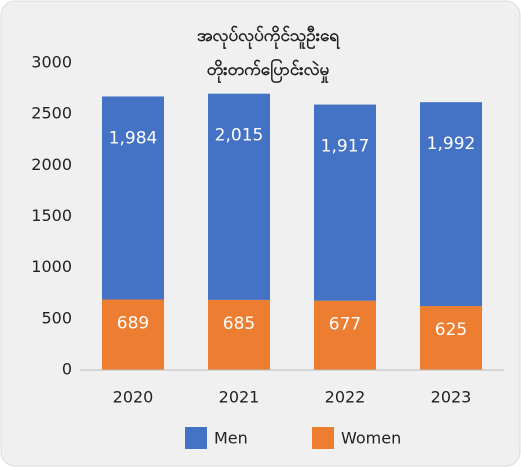 Image resolution: width=521 pixels, height=467 pixels. Describe the element at coordinates (51, 113) in the screenshot. I see `y-tick-label: 2500` at that location.